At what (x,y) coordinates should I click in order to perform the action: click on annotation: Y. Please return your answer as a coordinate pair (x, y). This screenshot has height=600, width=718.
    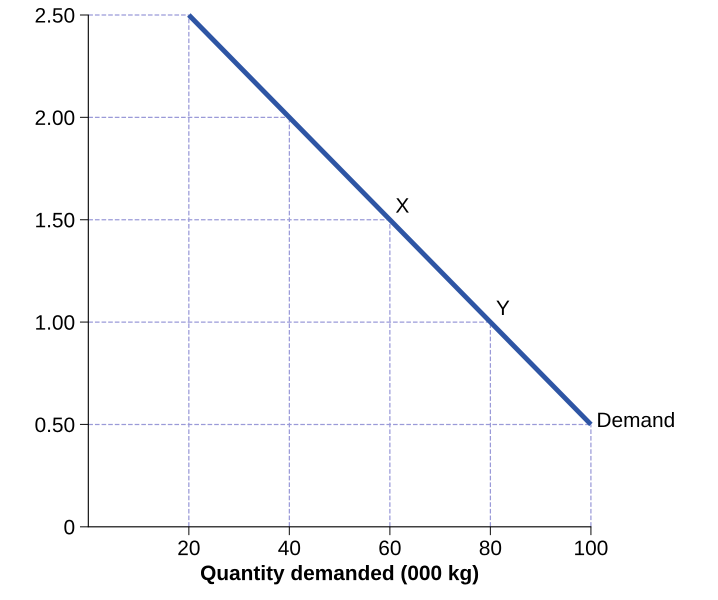
    Looking at the image, I should click on (503, 307).